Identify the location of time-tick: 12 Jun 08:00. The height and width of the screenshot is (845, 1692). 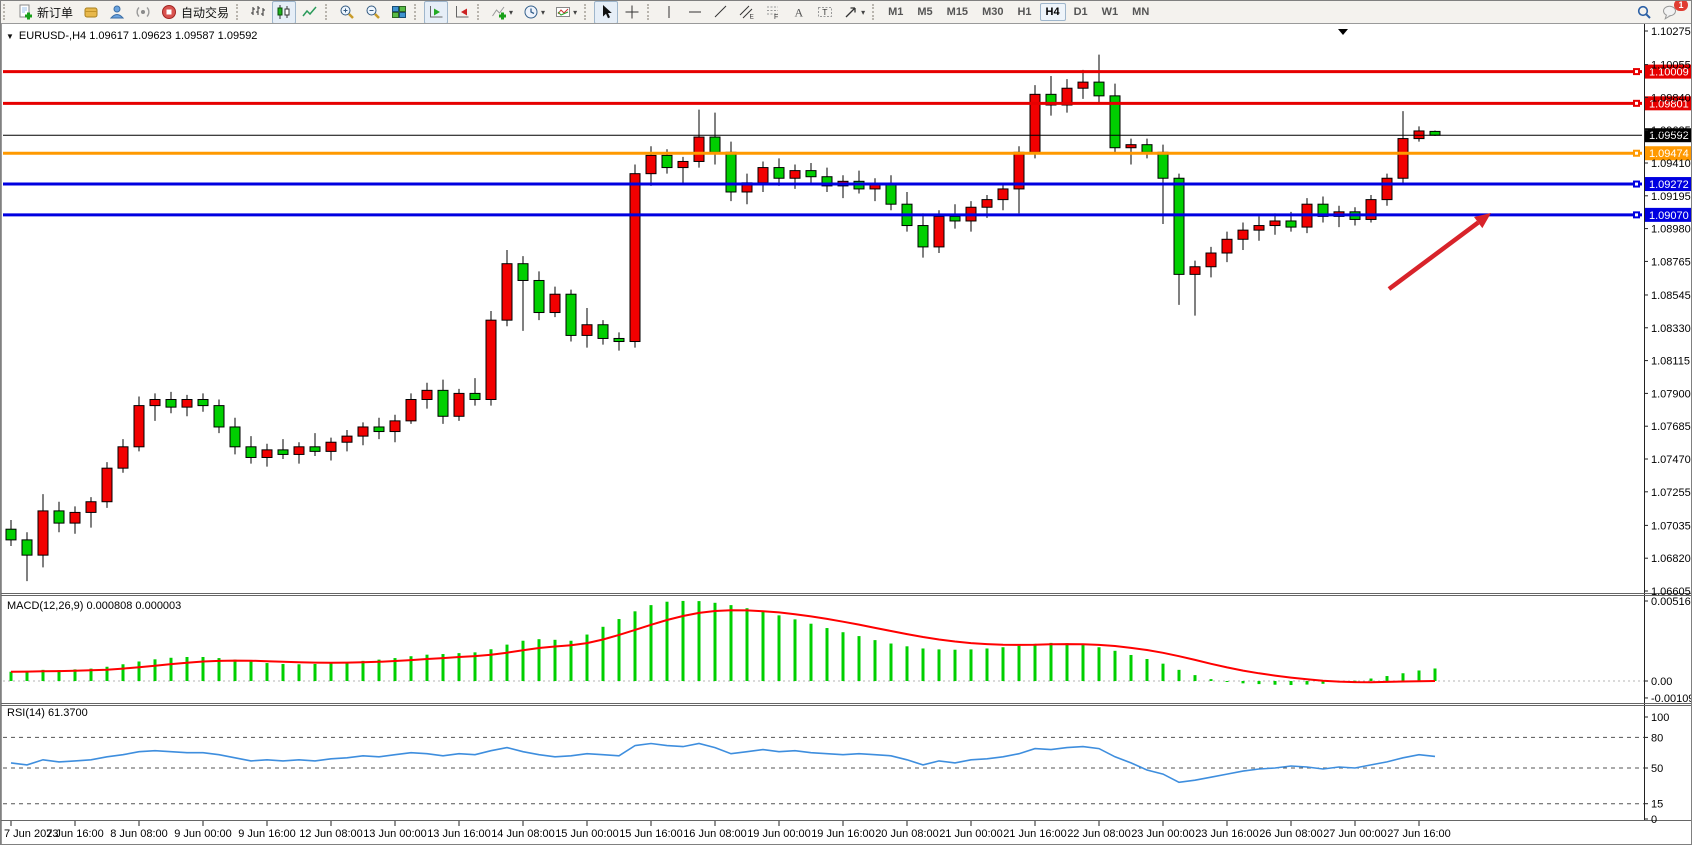
(331, 834).